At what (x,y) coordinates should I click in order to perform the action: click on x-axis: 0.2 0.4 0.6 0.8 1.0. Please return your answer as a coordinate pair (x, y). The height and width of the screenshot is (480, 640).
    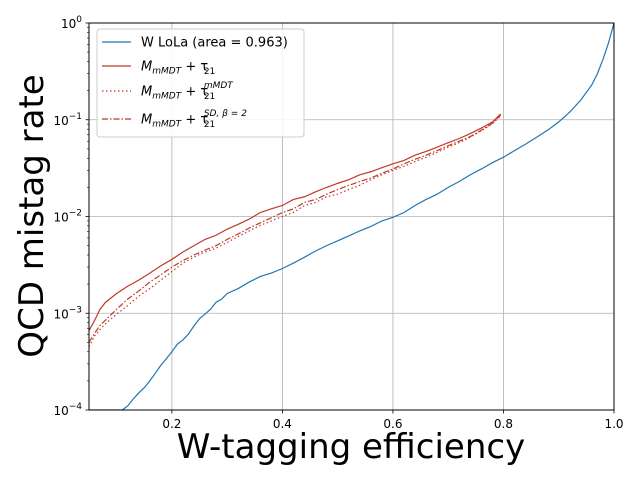
    Looking at the image, I should click on (393, 420).